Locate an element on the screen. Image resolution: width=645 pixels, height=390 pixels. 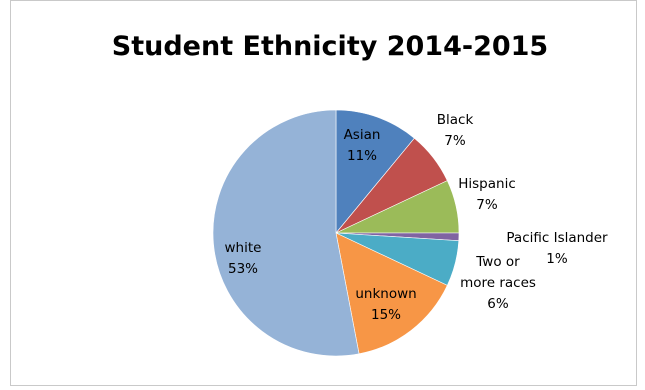
slice-label-pacific-islander: Pacific Islander 1% is located at coordinates (557, 248).